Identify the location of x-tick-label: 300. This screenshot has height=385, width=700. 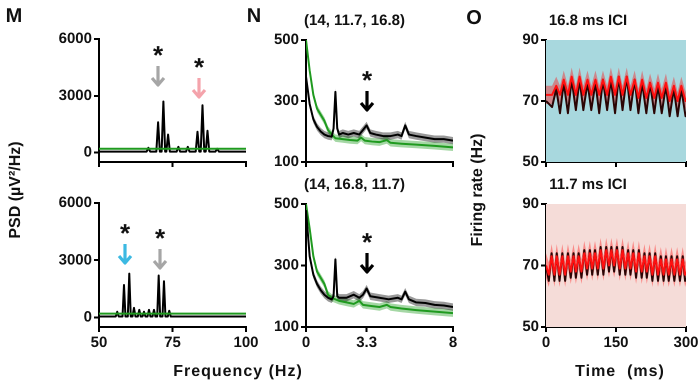
(686, 343).